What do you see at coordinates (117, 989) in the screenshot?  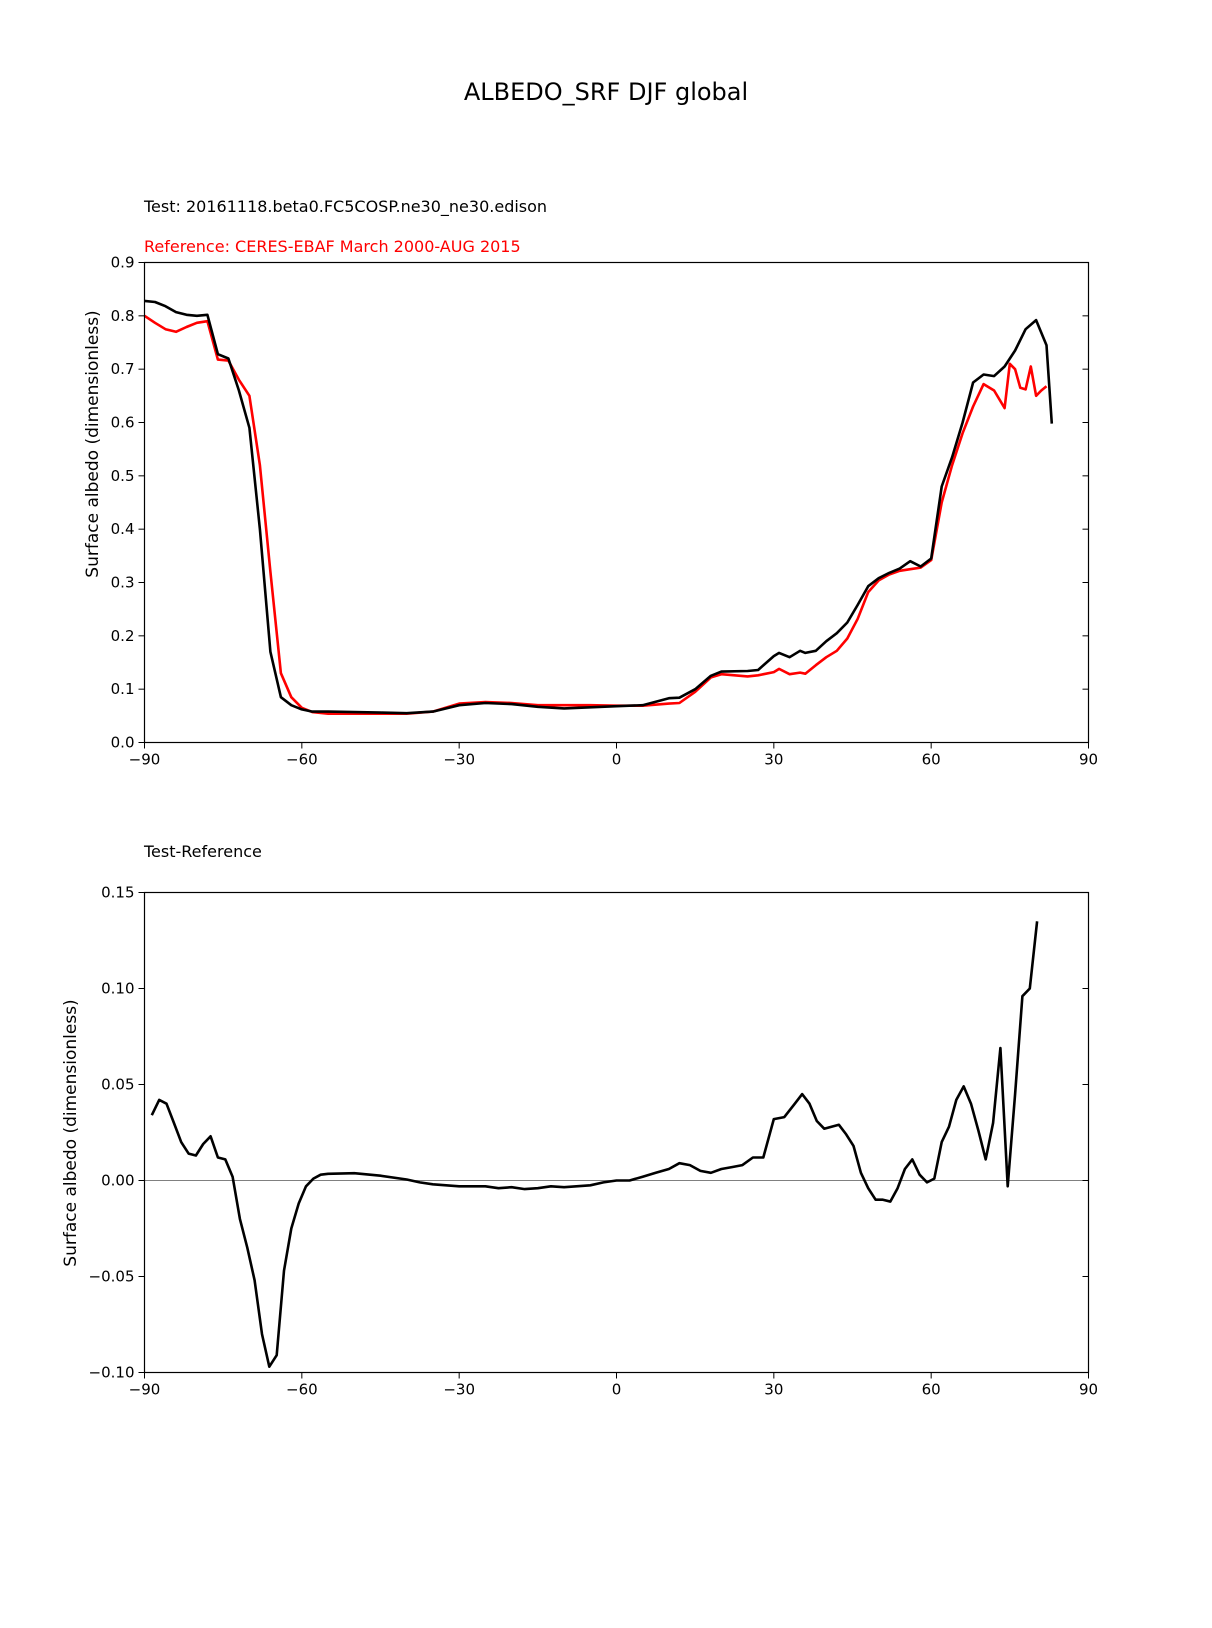 I see `y-tick-label: 0.10` at bounding box center [117, 989].